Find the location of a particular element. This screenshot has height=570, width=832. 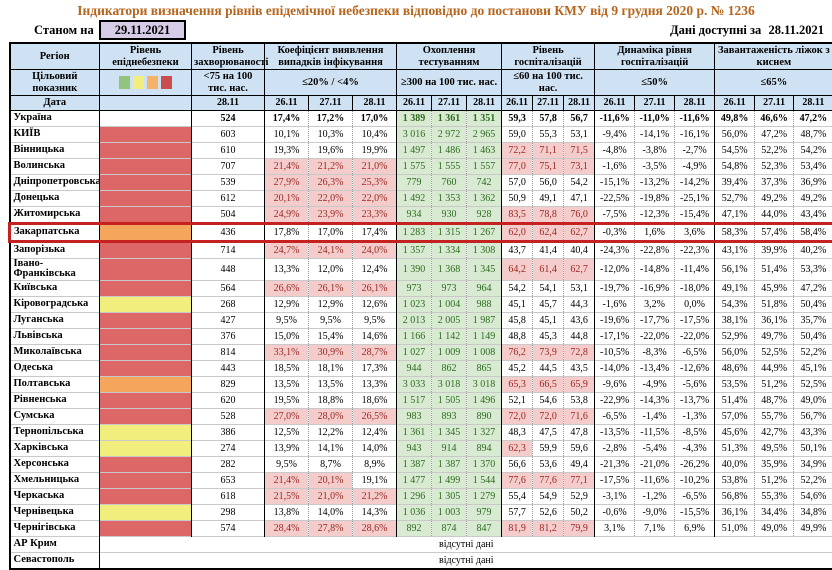

value-cell: 973 is located at coordinates (449, 289).